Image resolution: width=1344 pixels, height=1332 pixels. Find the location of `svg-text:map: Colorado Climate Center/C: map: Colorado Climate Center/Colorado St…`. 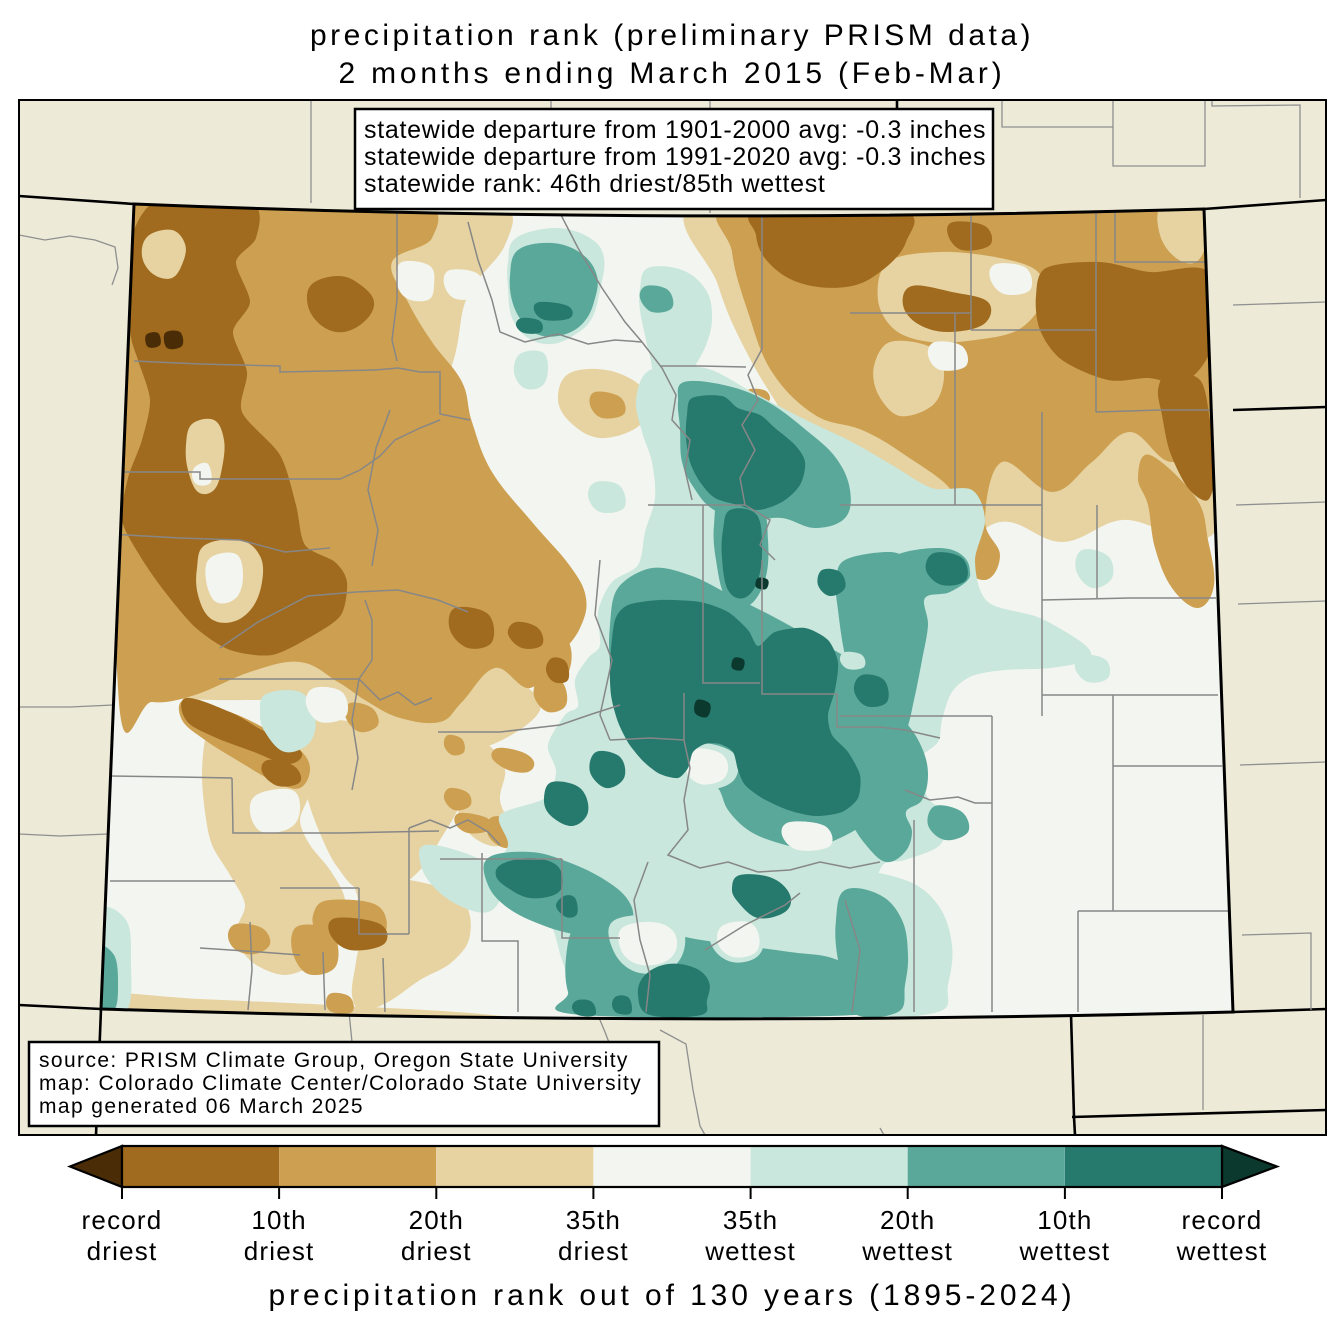

svg-text:map: Colorado Climate Center/C: map: Colorado Climate Center/Colorado St… is located at coordinates (340, 1083).